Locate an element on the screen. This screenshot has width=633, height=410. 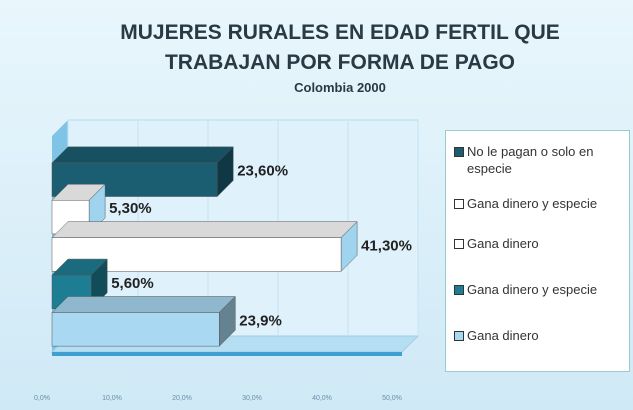
data-label: 23,9% is located at coordinates (260, 320).